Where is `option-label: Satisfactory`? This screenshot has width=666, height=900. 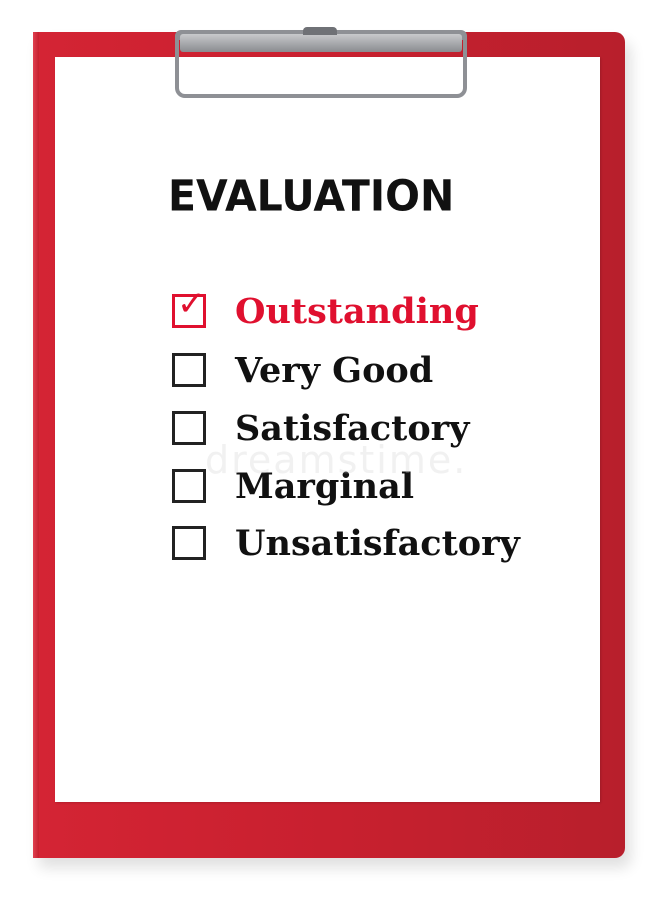
option-label: Satisfactory is located at coordinates (352, 428).